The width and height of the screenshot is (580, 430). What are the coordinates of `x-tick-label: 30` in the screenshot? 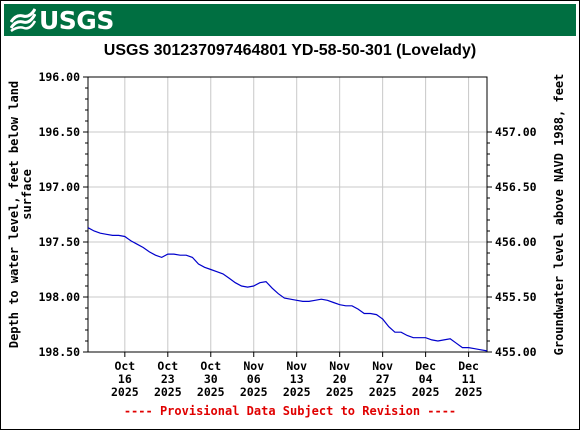 It's located at (211, 379).